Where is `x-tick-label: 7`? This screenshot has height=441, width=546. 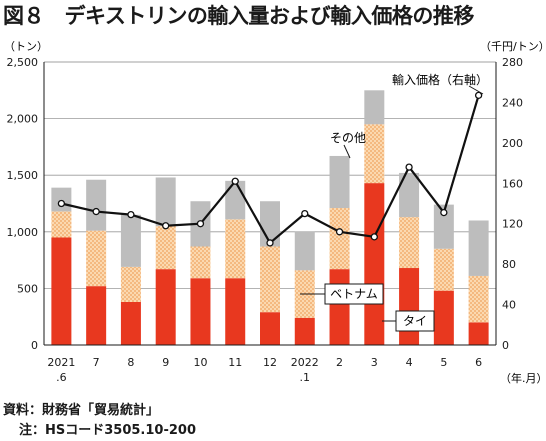
x-tick-label: 7 is located at coordinates (96, 362).